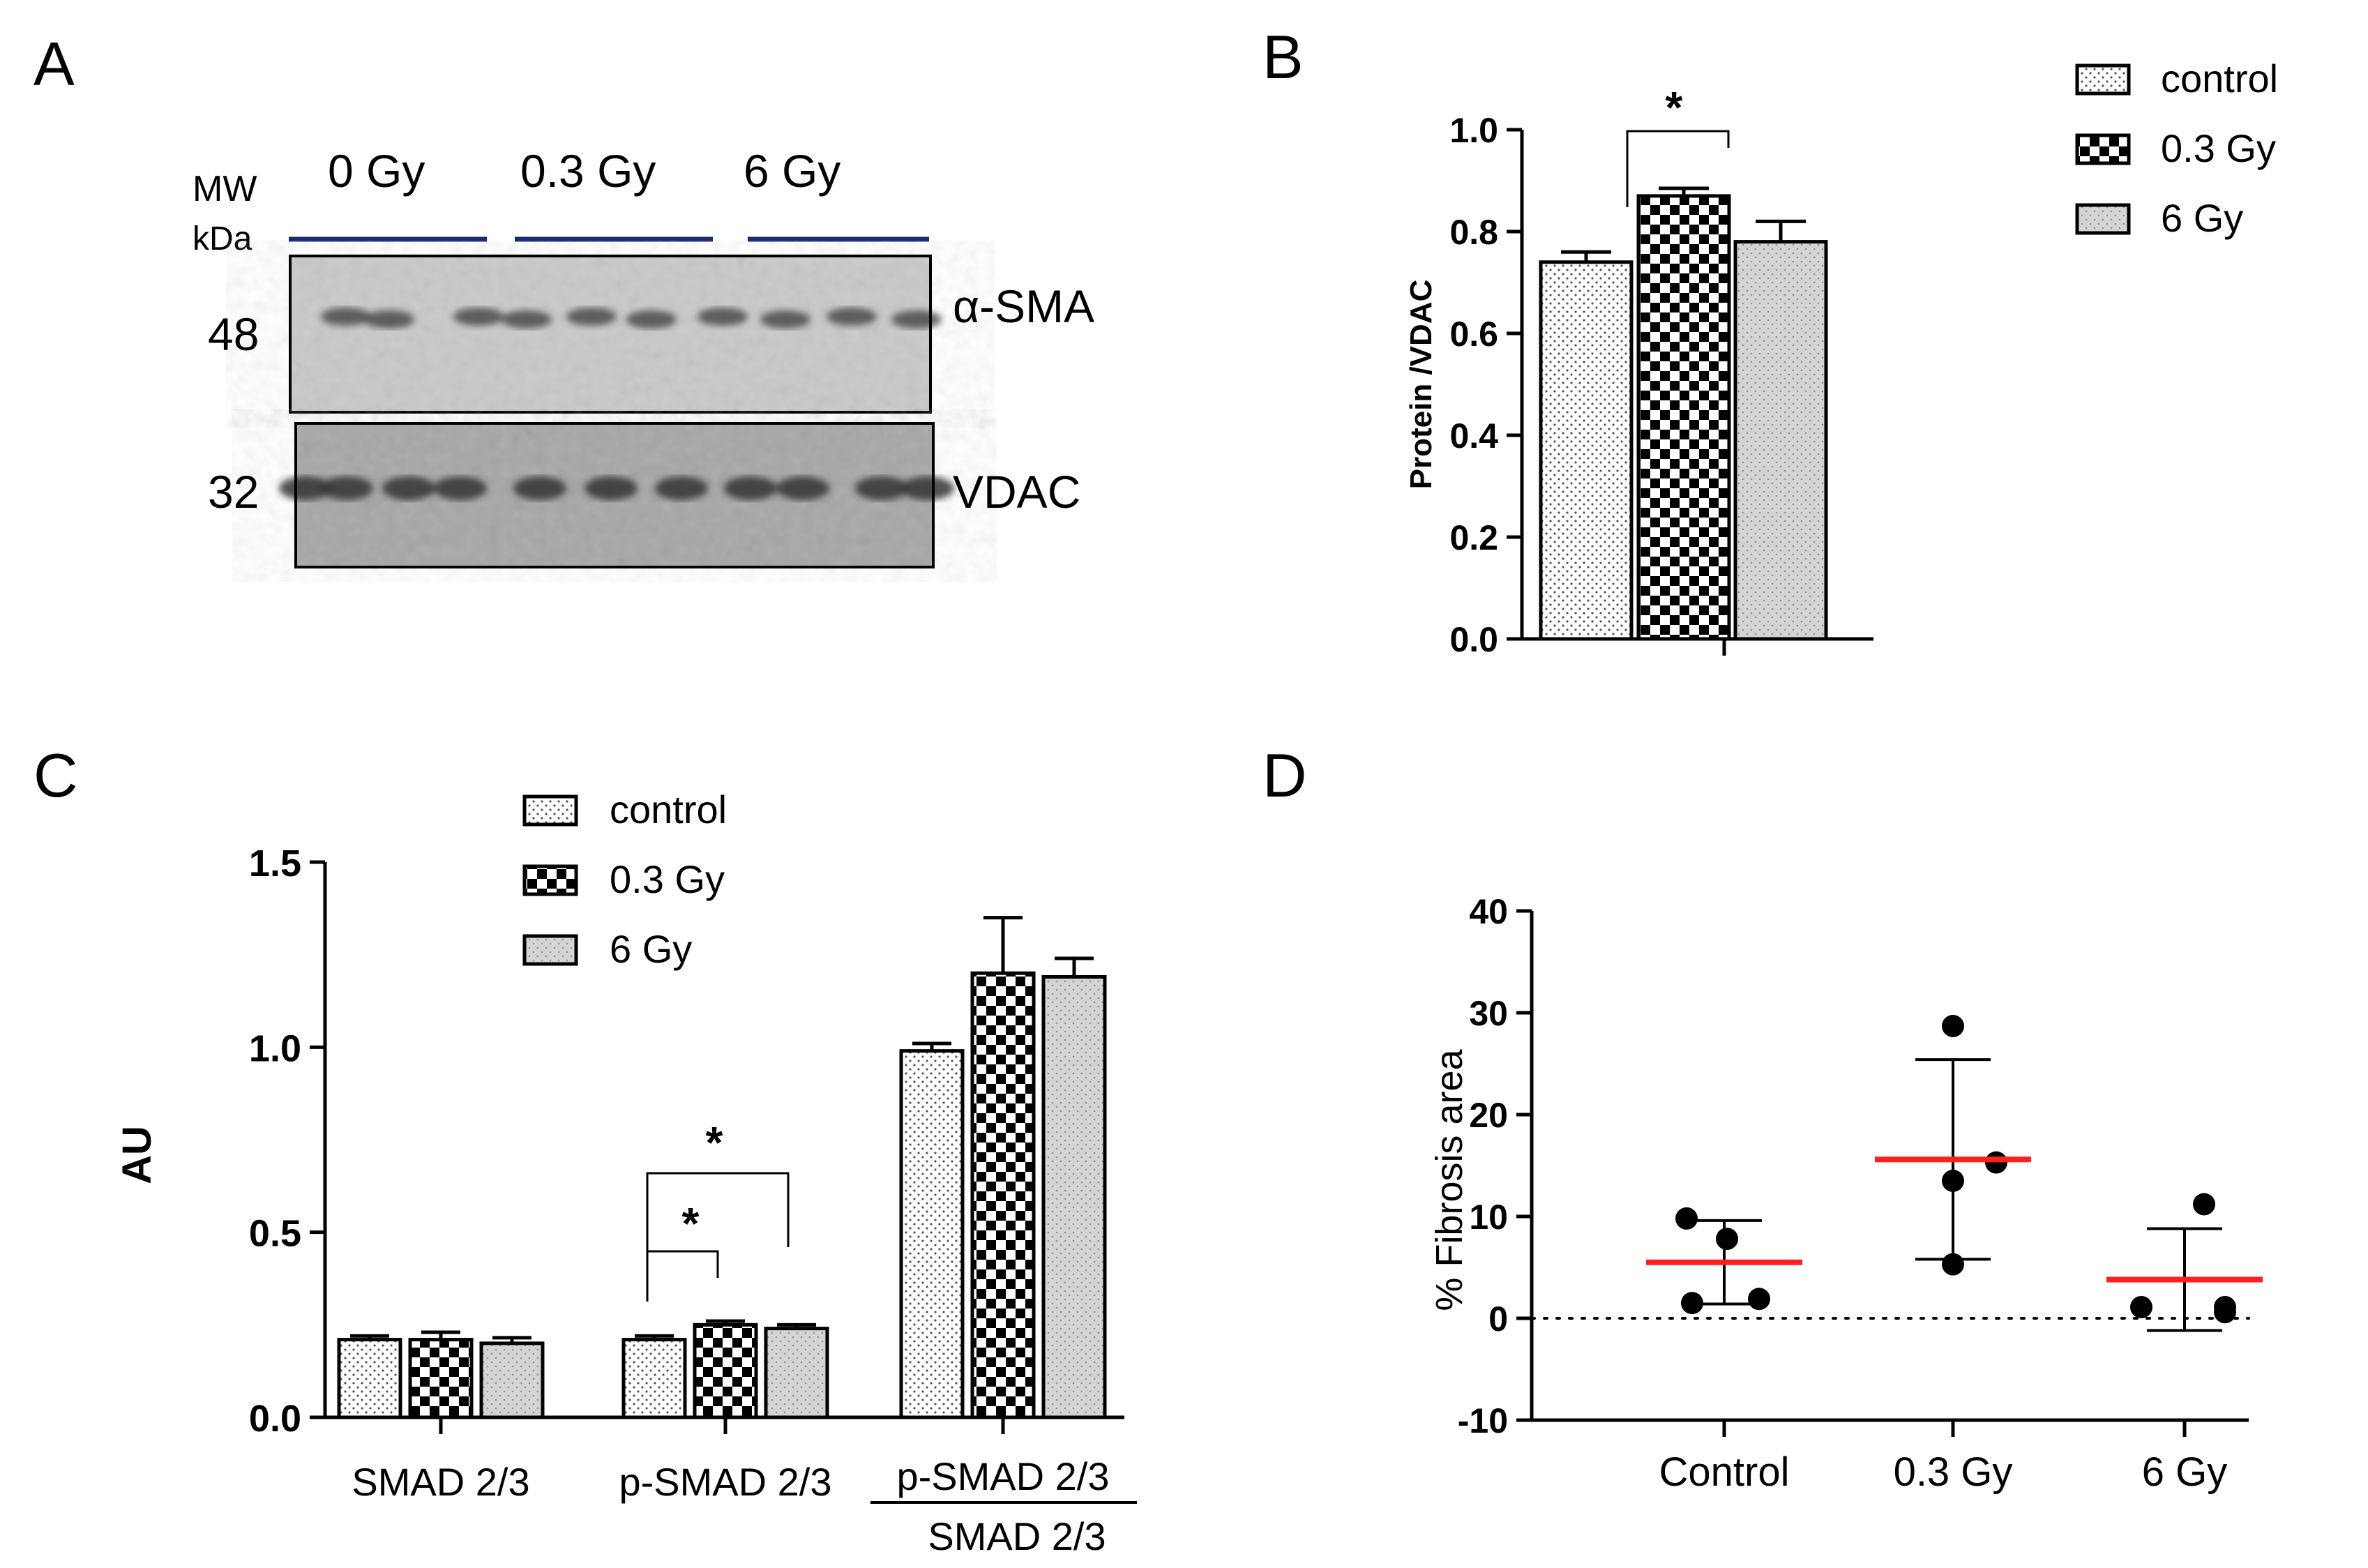 Image resolution: width=2368 pixels, height=1568 pixels. What do you see at coordinates (55, 775) in the screenshot?
I see `panel-label-c: C` at bounding box center [55, 775].